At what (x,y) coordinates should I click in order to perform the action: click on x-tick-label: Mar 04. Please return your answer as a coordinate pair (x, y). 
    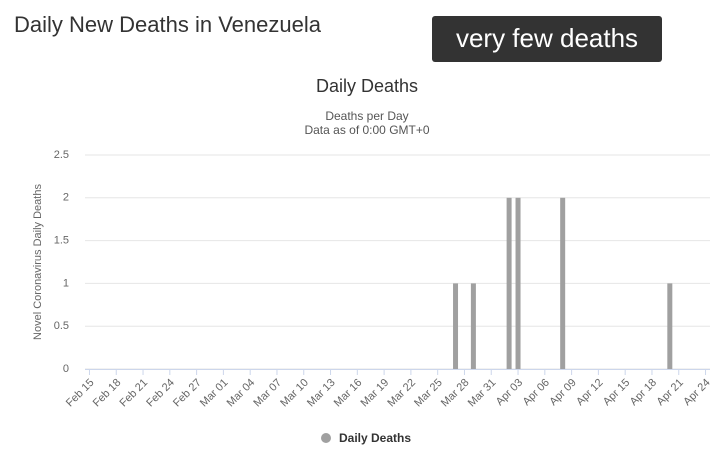
    Looking at the image, I should click on (241, 393).